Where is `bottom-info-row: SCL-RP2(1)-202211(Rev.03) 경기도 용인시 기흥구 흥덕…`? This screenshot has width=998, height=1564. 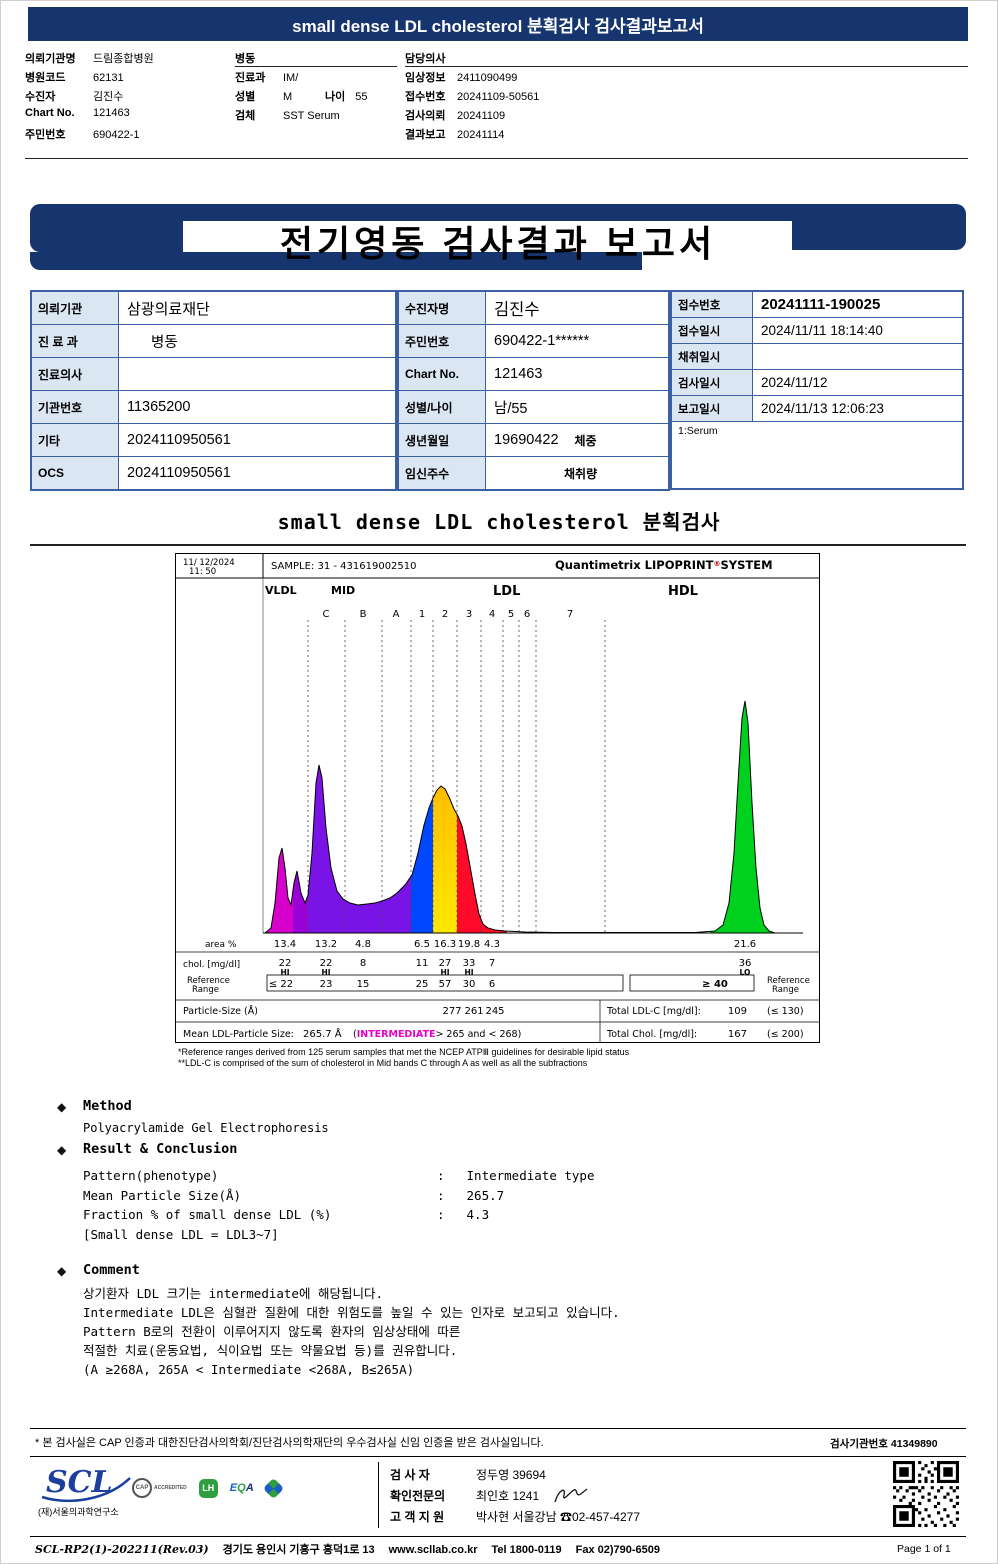
bottom-info-row: SCL-RP2(1)-202211(Rev.03) 경기도 용인시 기흥구 흥덕… is located at coordinates (347, 1549).